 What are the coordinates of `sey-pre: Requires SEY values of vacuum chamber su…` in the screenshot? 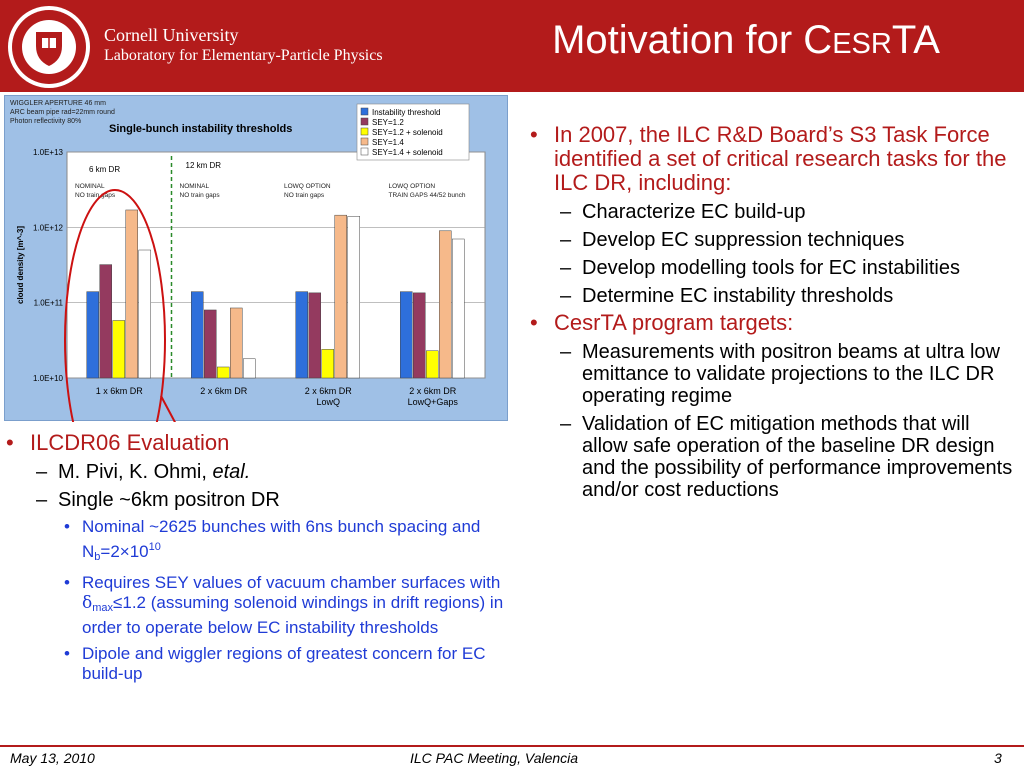 It's located at (291, 582).